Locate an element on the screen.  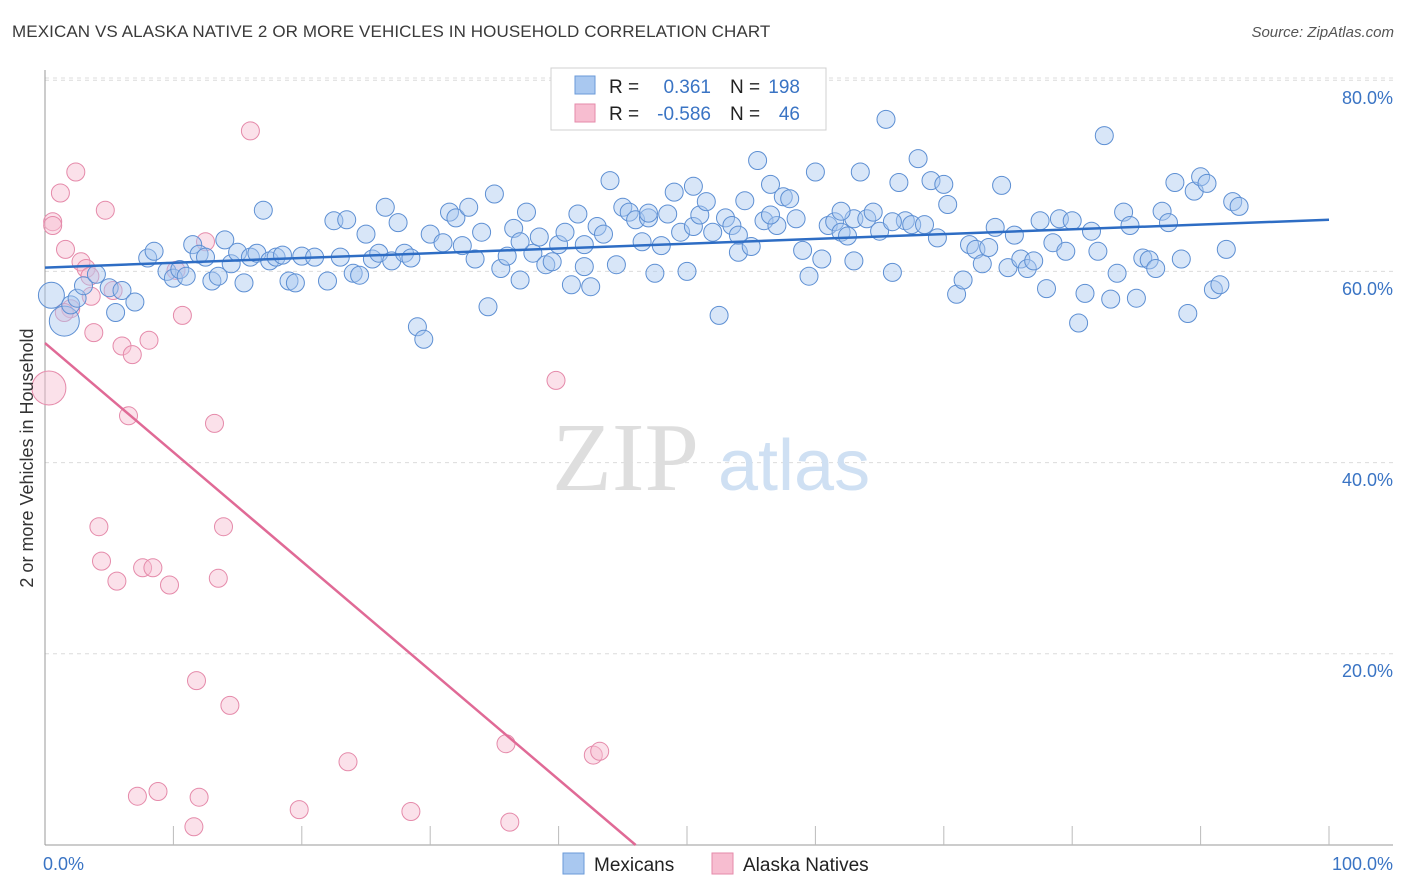
stats-legend: R = 0.361 N = 198 R = -0.586 N = 46 is located at coordinates (688, 99).